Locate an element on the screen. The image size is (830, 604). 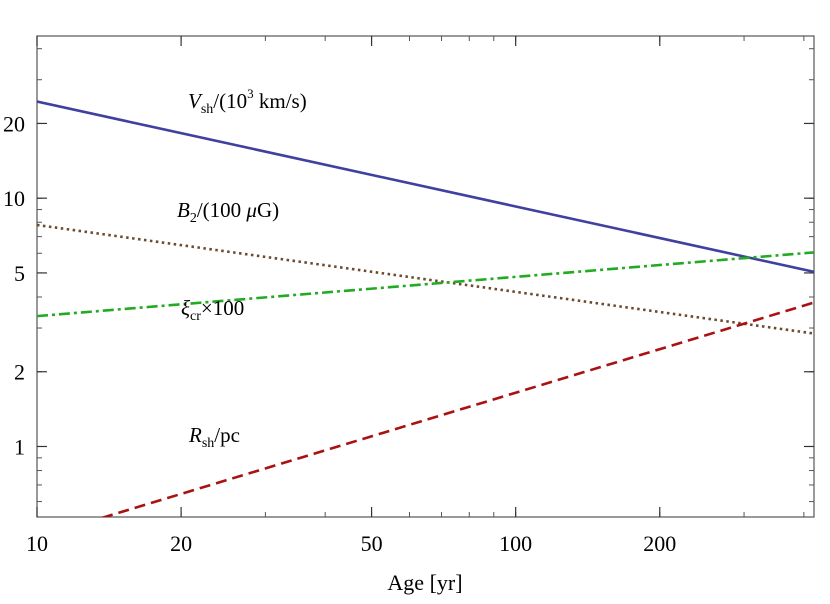
y-tick-label: 2 is located at coordinates (19, 372).